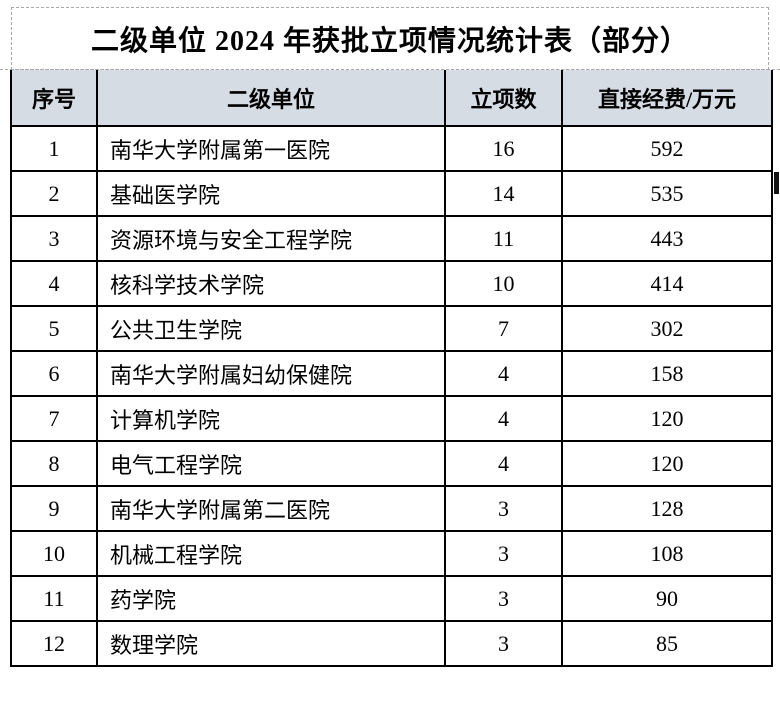  What do you see at coordinates (54, 238) in the screenshot?
I see `cell-index: 3` at bounding box center [54, 238].